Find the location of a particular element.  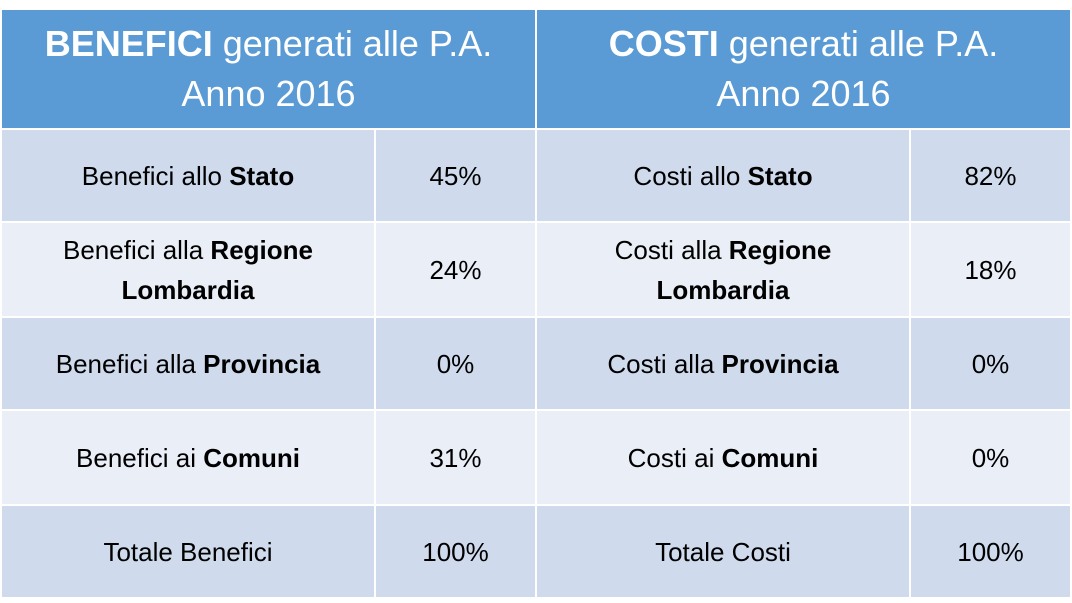

costi-label-bold: Provincia is located at coordinates (780, 363).